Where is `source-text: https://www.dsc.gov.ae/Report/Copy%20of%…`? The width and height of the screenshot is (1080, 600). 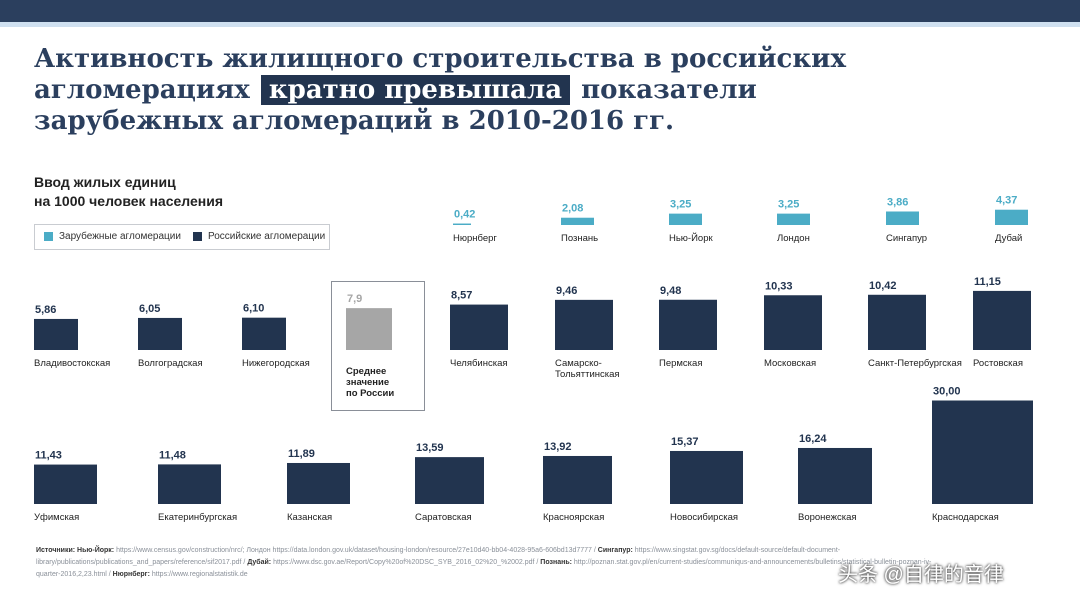 source-text: https://www.dsc.gov.ae/Report/Copy%20of%… is located at coordinates (407, 562).